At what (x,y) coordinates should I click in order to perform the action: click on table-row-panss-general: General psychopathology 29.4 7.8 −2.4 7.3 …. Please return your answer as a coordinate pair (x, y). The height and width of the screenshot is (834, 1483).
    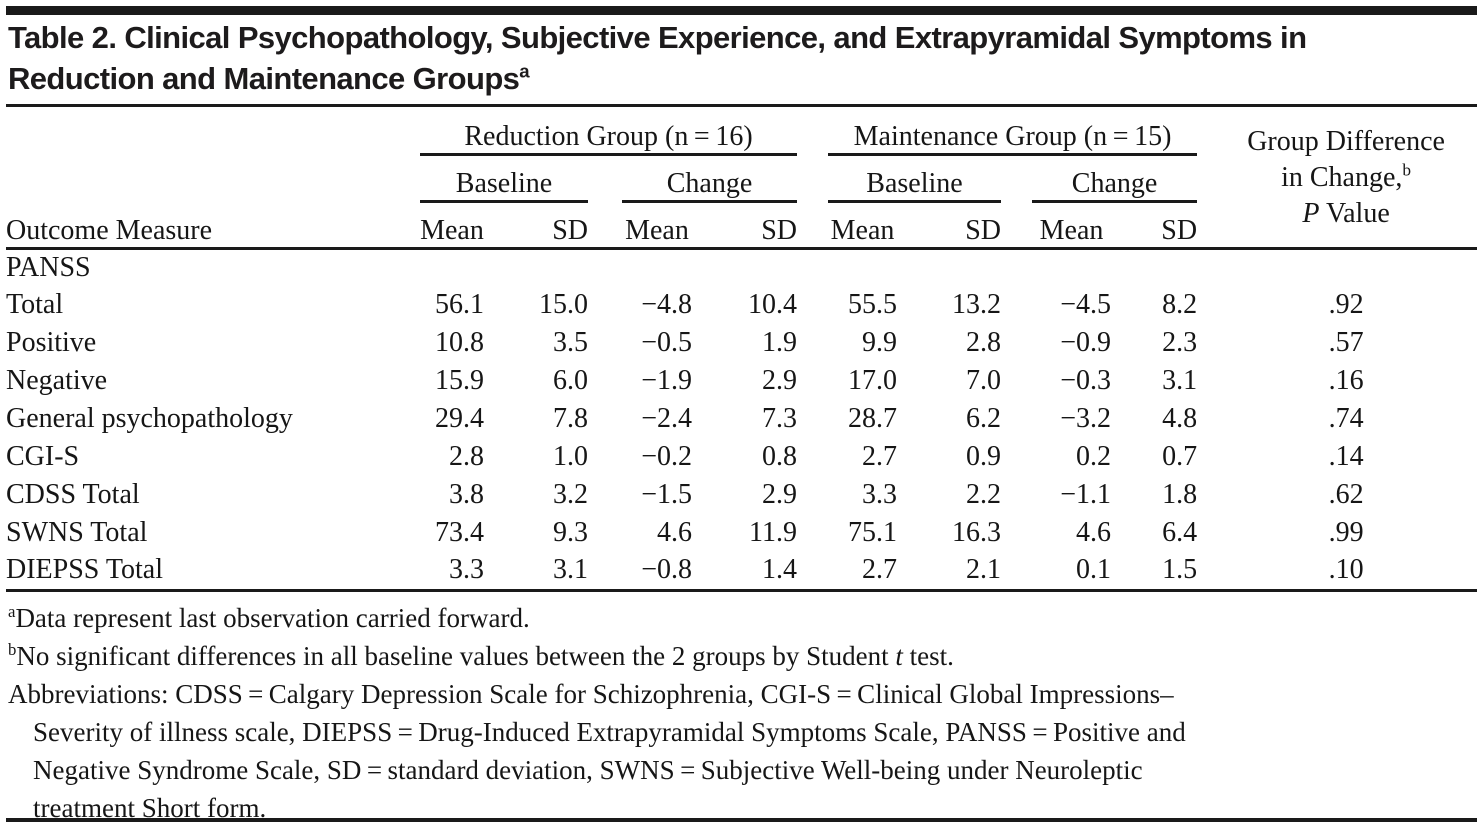
    Looking at the image, I should click on (741, 419).